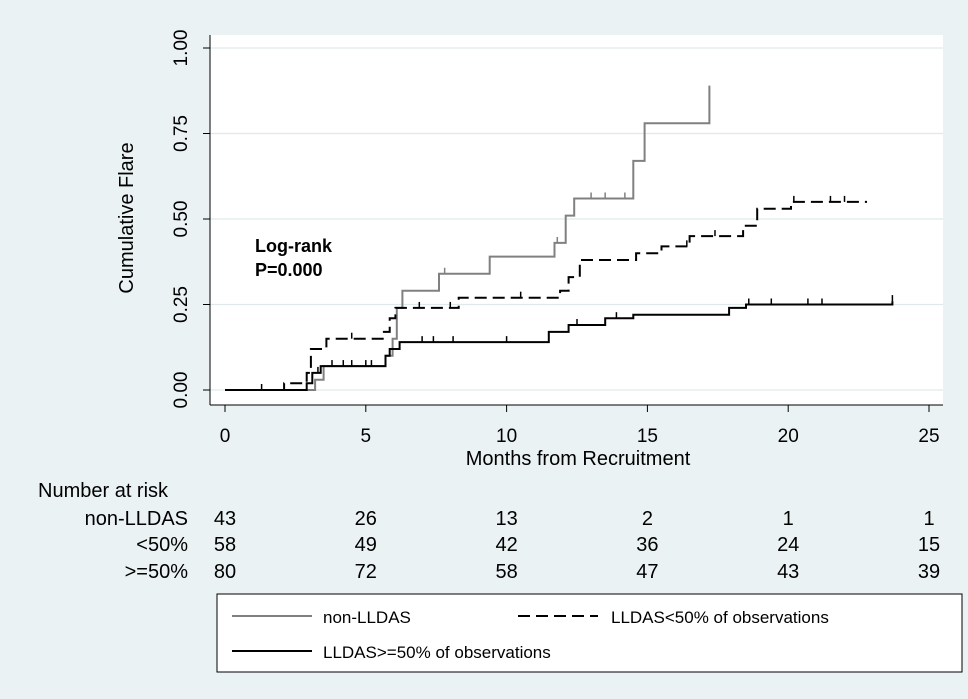 The height and width of the screenshot is (699, 968). Describe the element at coordinates (181, 48) in the screenshot. I see `y-tick-label: 1.00` at that location.